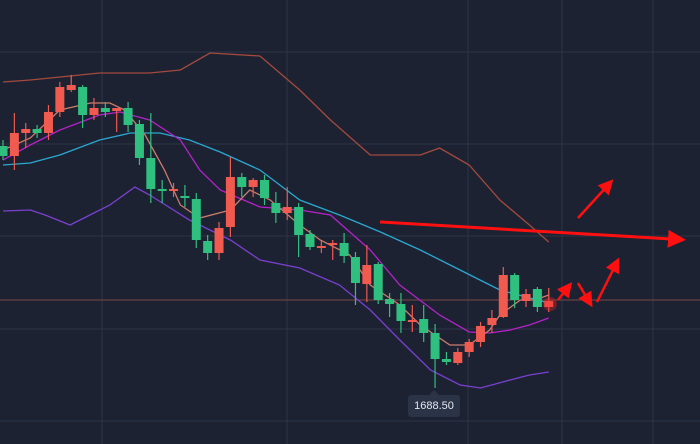 The width and height of the screenshot is (700, 444). I want to click on arrow-up-d, so click(607, 280).